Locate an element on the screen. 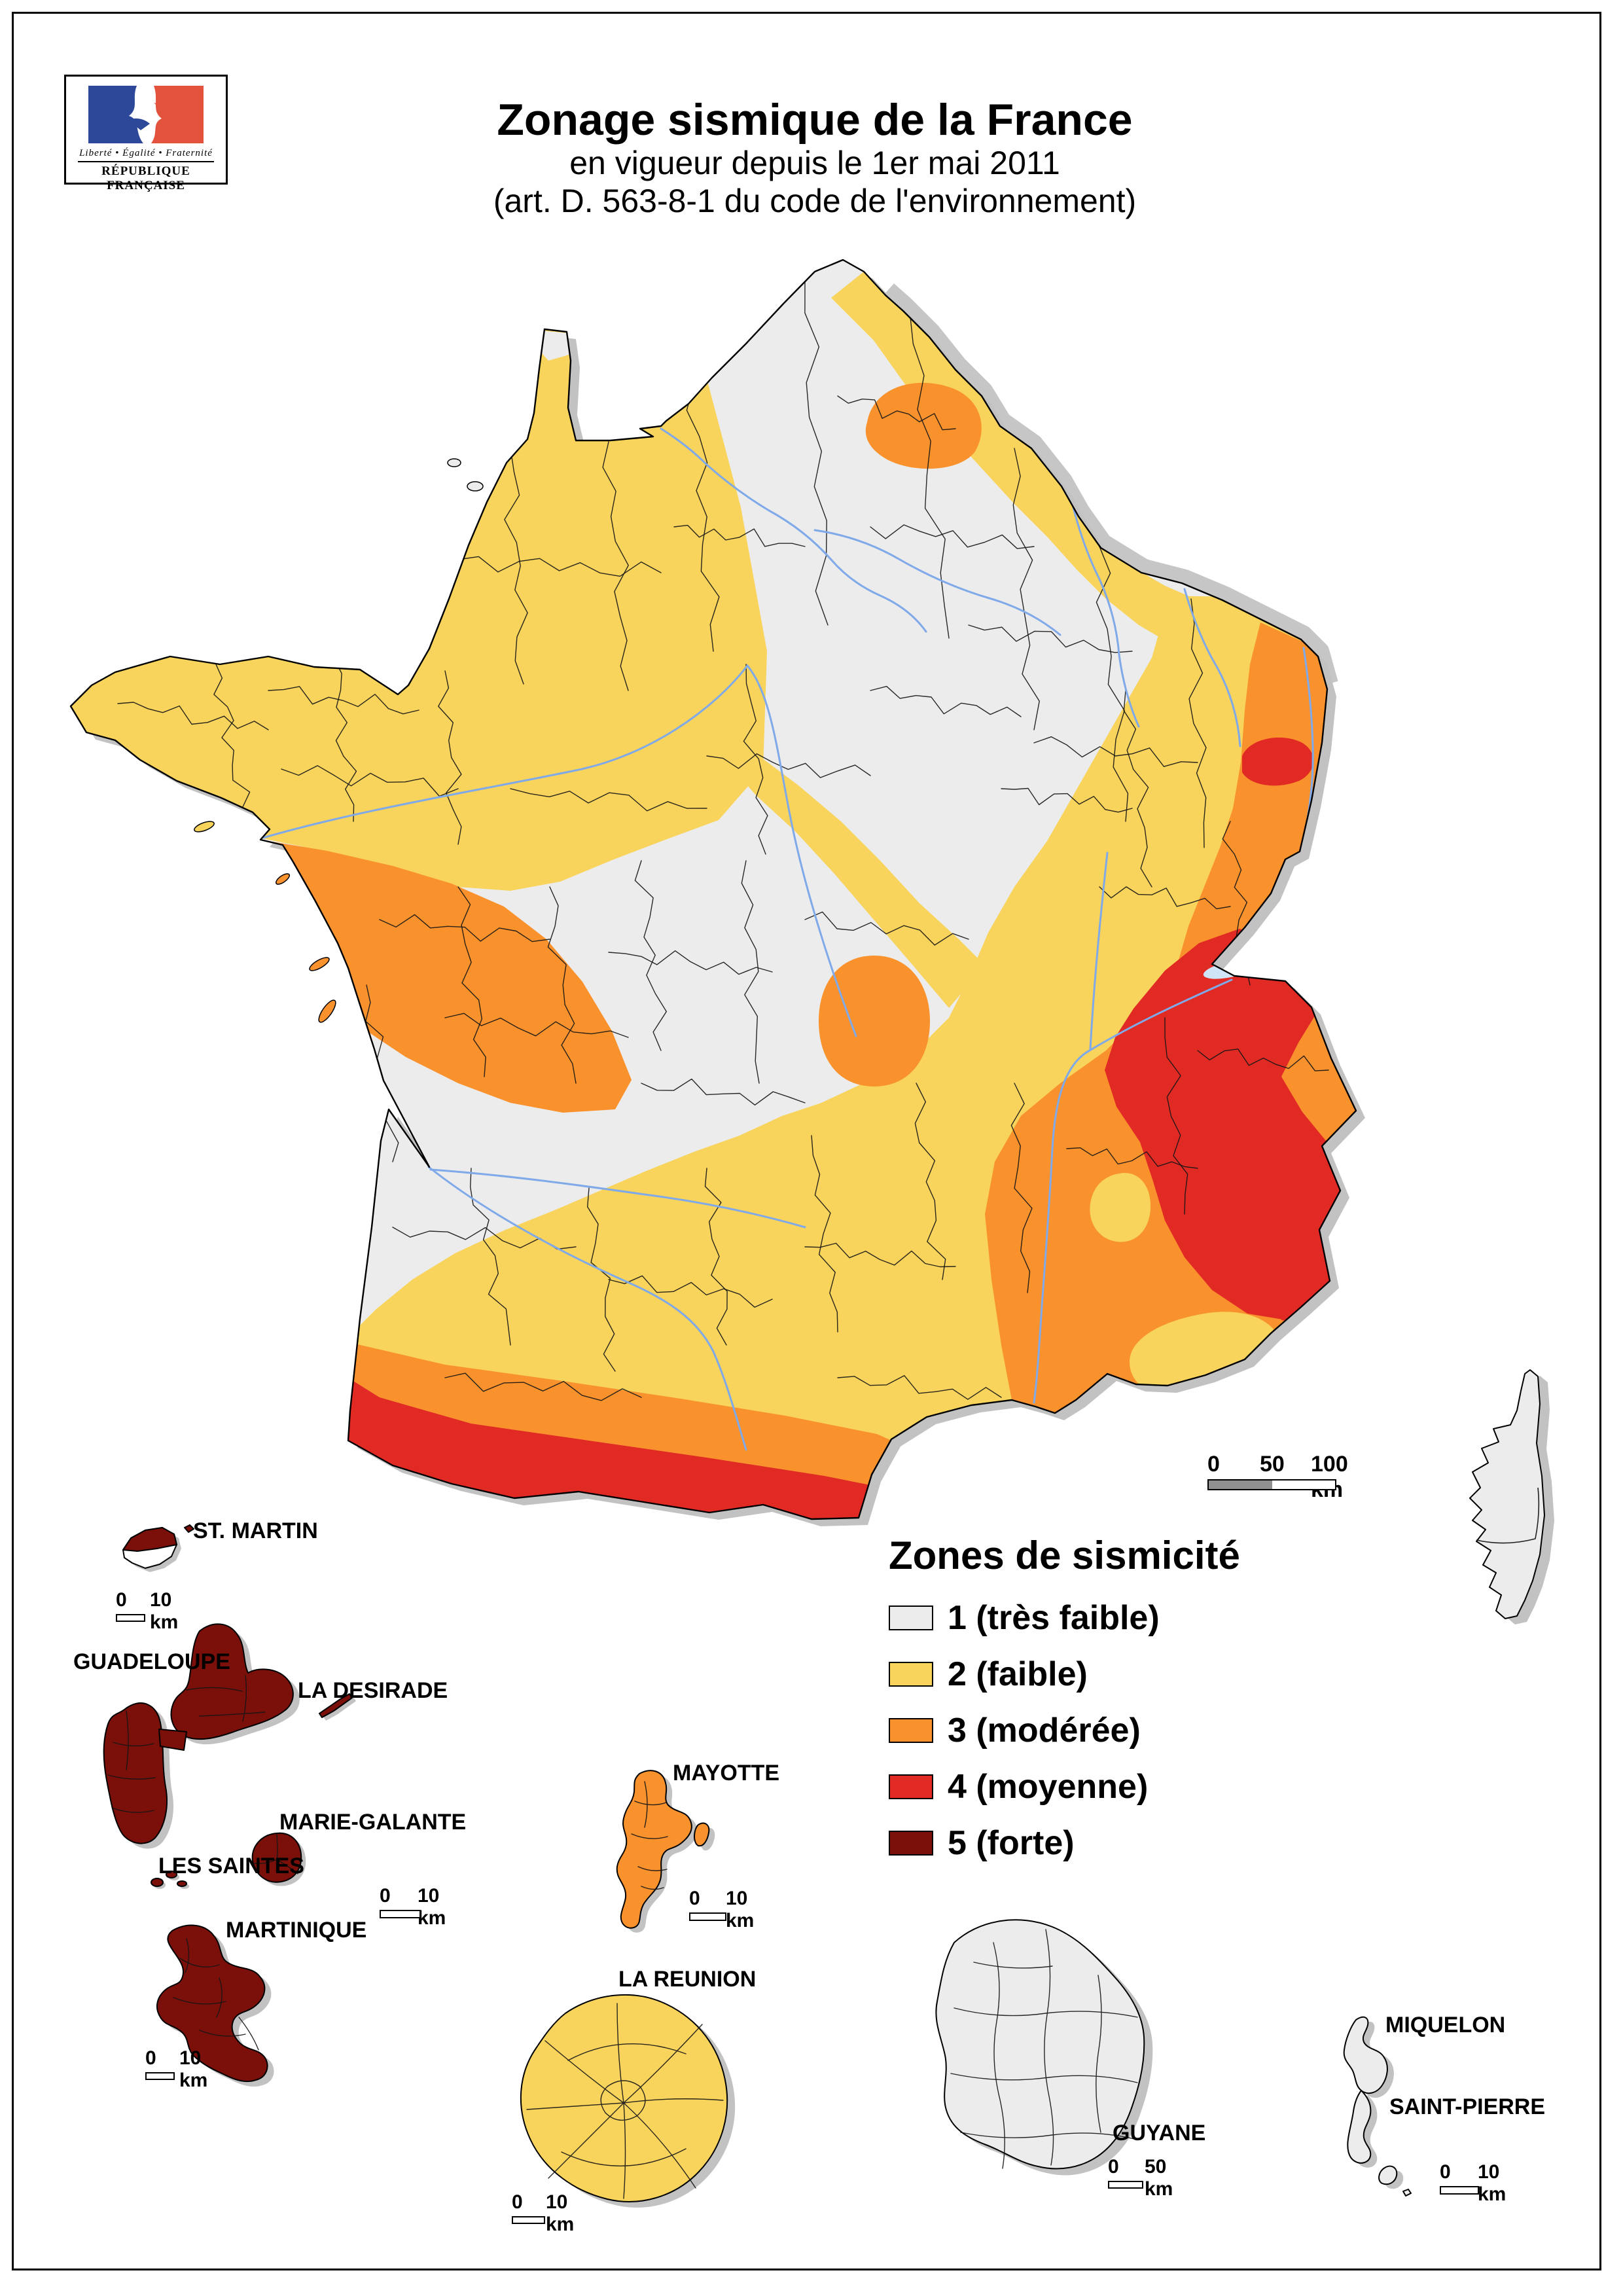 The height and width of the screenshot is (2296, 1623). scale-bar-filled-half is located at coordinates (1240, 1484).